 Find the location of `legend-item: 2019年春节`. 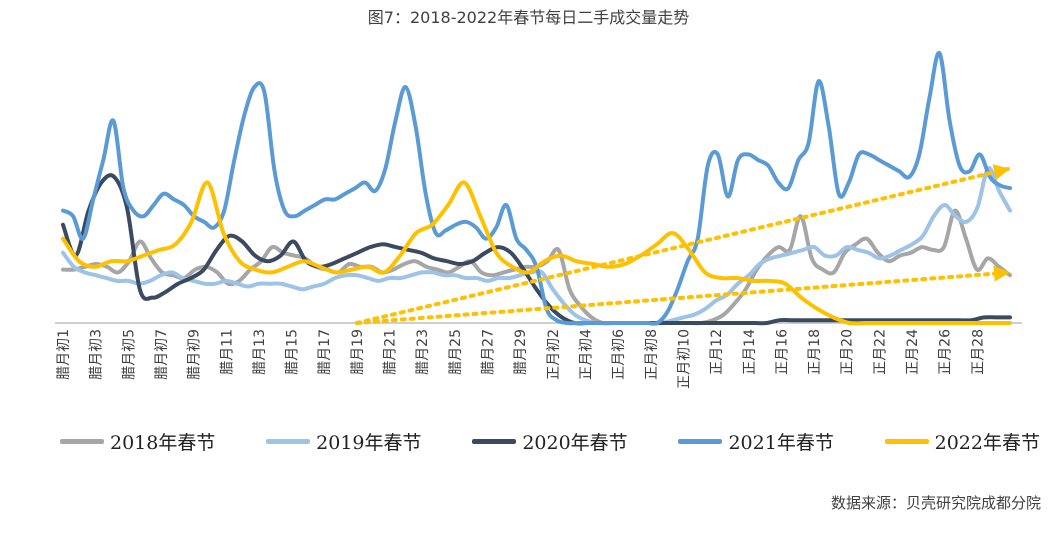

legend-item: 2019年春节 is located at coordinates (344, 441).